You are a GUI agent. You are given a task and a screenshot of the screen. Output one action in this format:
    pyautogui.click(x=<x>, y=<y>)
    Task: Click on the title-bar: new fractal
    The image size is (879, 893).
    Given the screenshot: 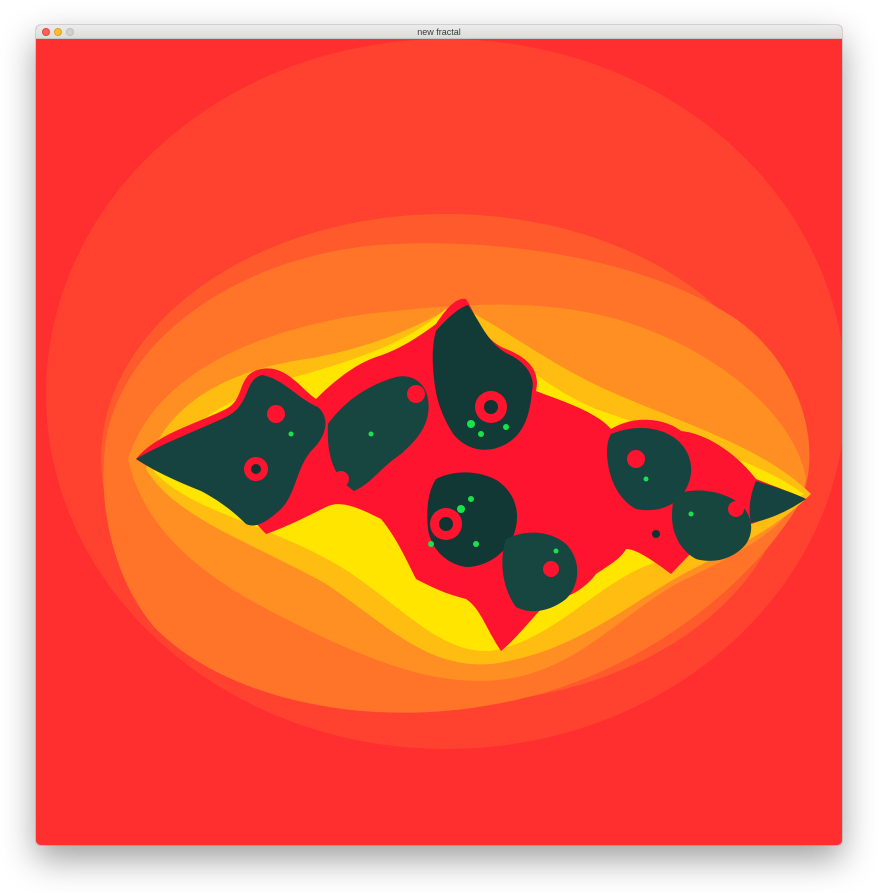 What is the action you would take?
    pyautogui.click(x=439, y=32)
    